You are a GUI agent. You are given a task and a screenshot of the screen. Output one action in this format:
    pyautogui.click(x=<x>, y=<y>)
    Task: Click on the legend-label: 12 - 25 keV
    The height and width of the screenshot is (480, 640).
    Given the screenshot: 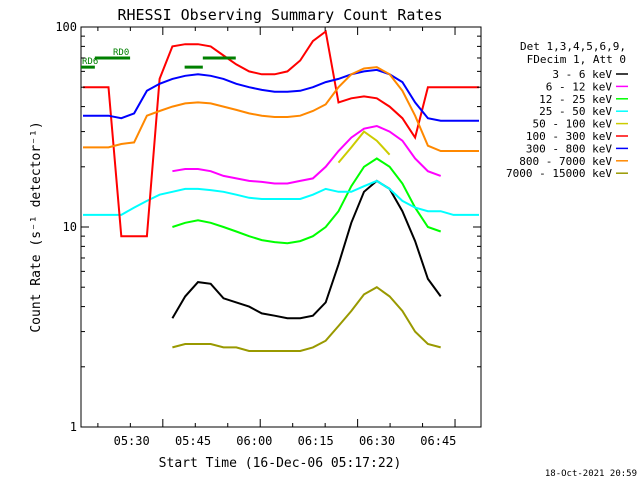 What is the action you would take?
    pyautogui.click(x=575, y=99)
    